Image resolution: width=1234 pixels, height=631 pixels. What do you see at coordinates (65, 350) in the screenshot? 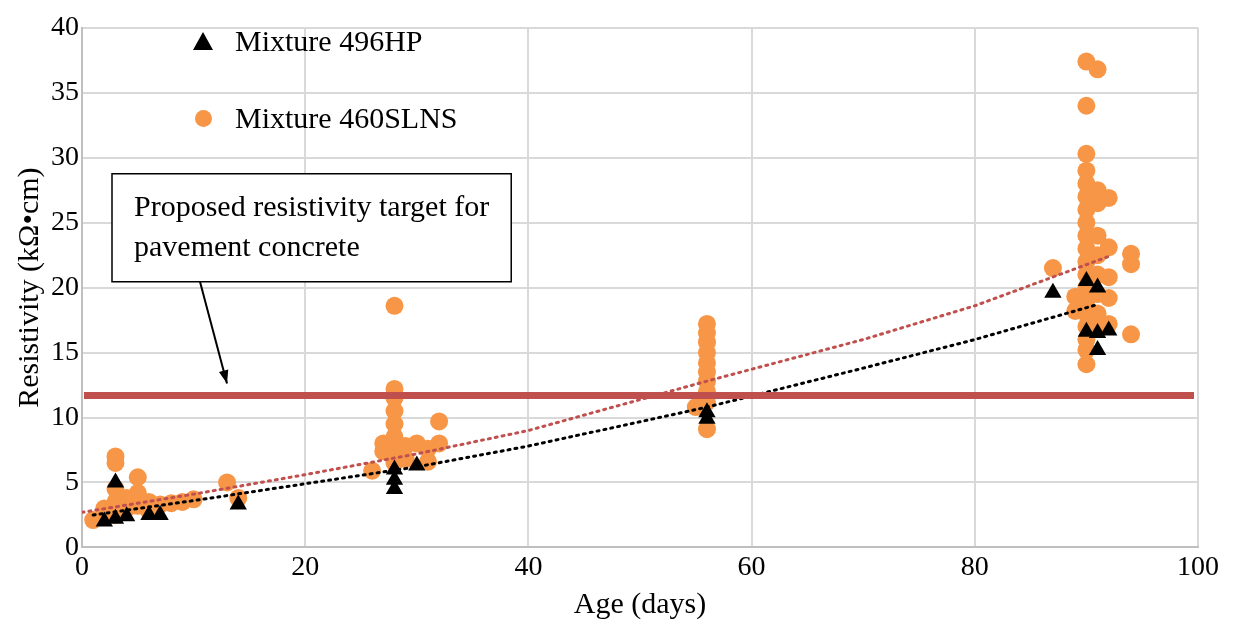
I see `y-tick-label: 15` at bounding box center [65, 350].